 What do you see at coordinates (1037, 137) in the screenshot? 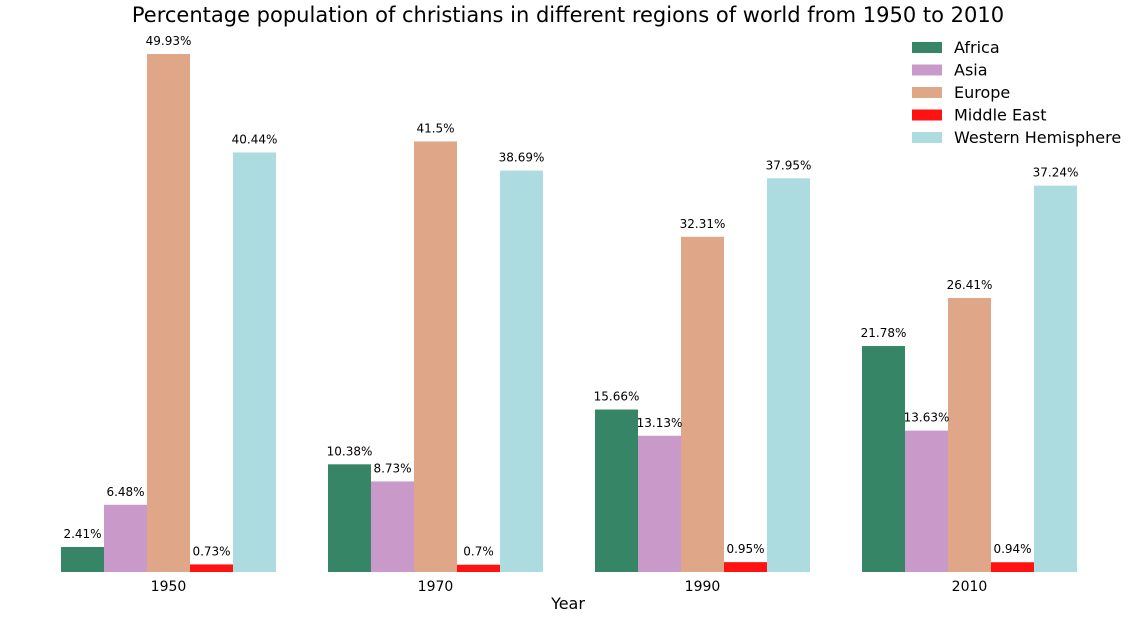
I see `legend-label-western-hemisphere: Western Hemisphere` at bounding box center [1037, 137].